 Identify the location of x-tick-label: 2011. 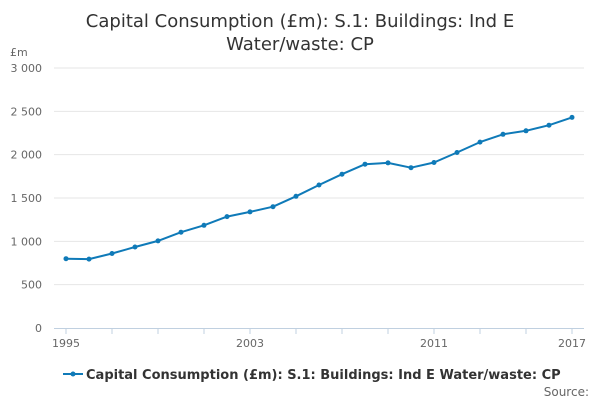
(434, 343).